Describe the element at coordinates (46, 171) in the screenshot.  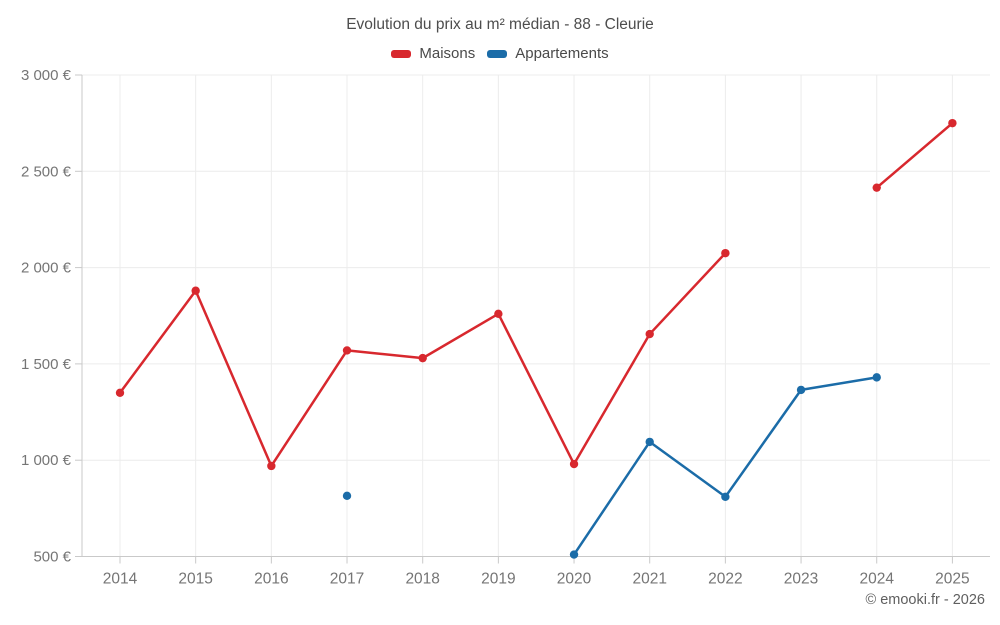
I see `y-axis-tick-label: 2 500 €` at that location.